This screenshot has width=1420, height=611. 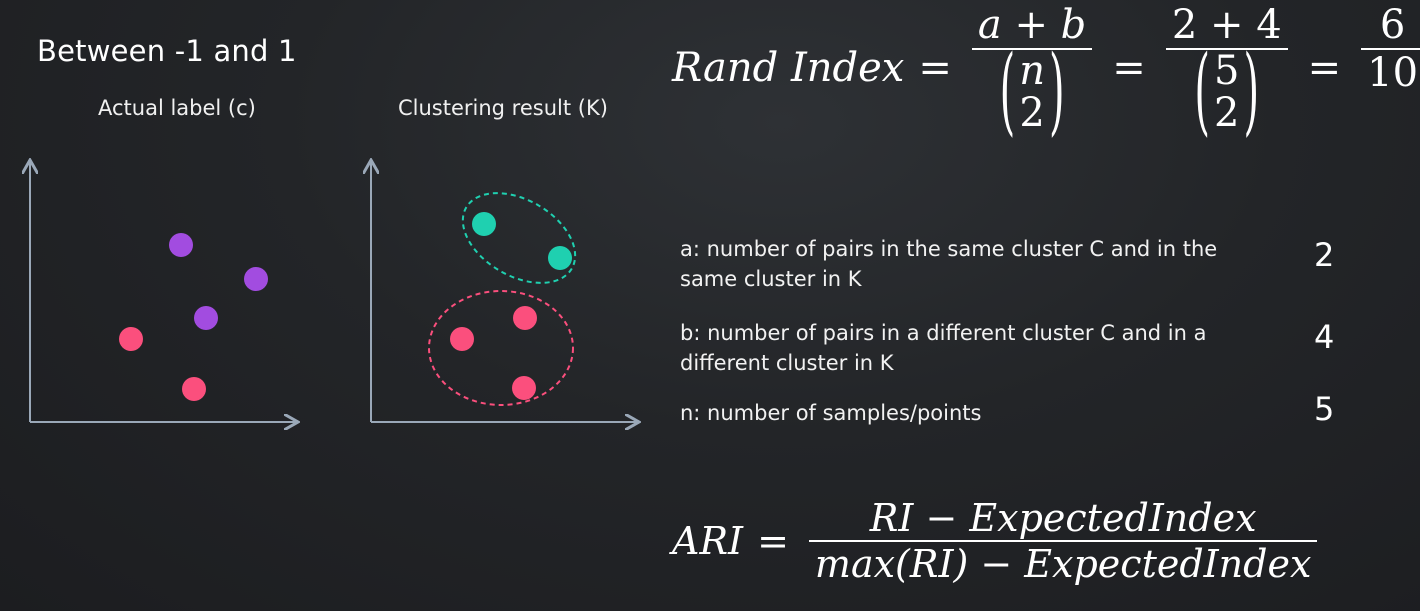 I want to click on binomial-2-bottom: 2, so click(x=1227, y=113).